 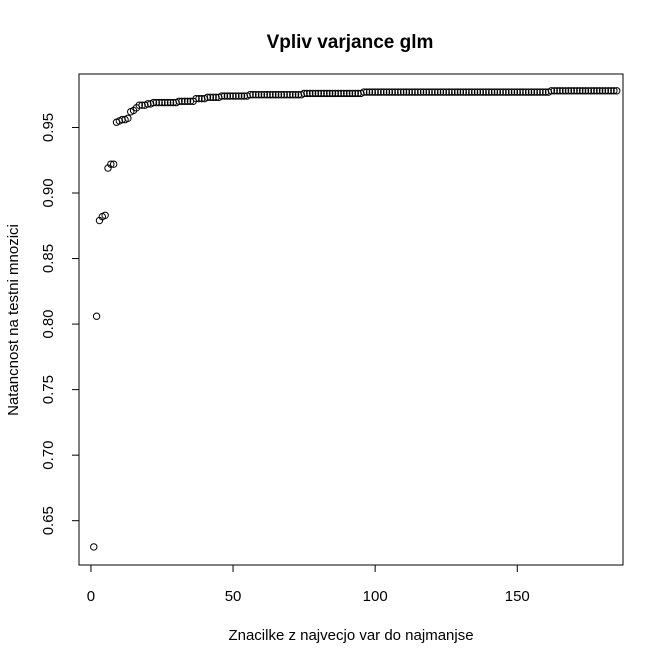 What do you see at coordinates (48, 455) in the screenshot?
I see `y-tick-label: 0.70` at bounding box center [48, 455].